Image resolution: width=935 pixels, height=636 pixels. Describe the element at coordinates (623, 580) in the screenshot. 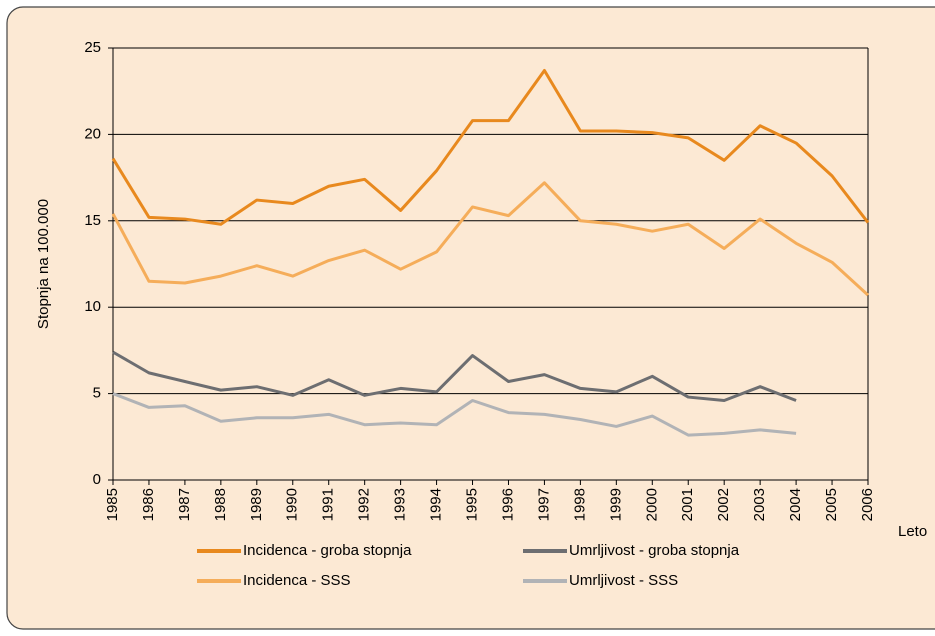

I see `legend-label: Umrljivost - SSS` at that location.